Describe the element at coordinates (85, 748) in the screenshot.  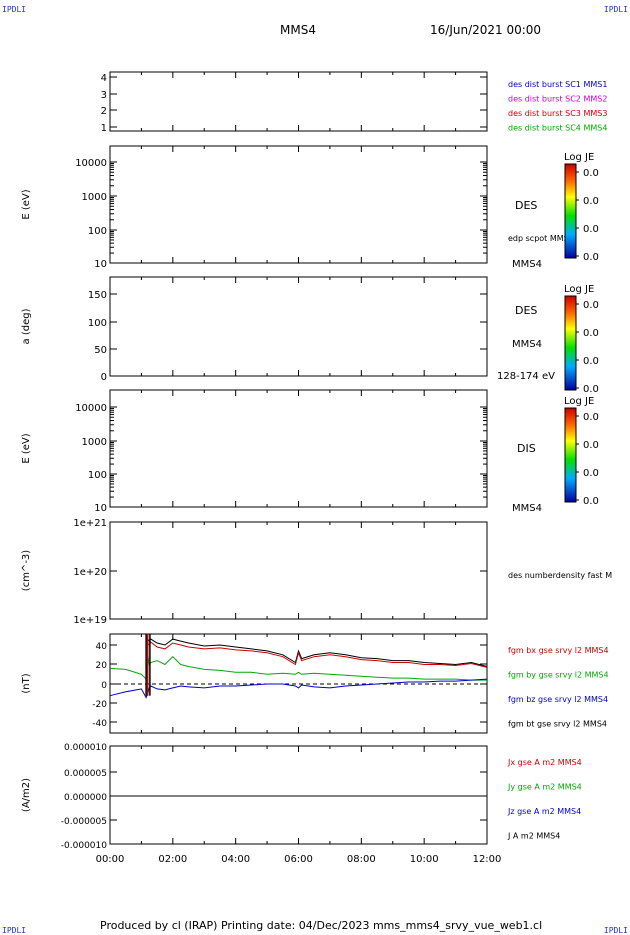
I see `y-tick-label-current: 0.000010` at that location.